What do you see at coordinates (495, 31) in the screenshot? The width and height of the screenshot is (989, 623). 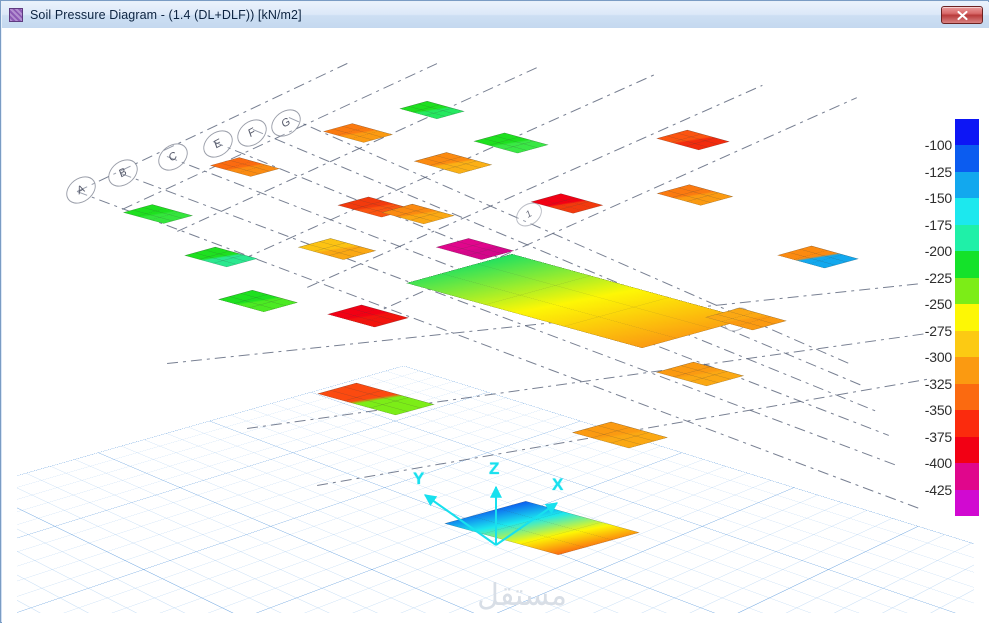 I see `canvas-top-margin` at bounding box center [495, 31].